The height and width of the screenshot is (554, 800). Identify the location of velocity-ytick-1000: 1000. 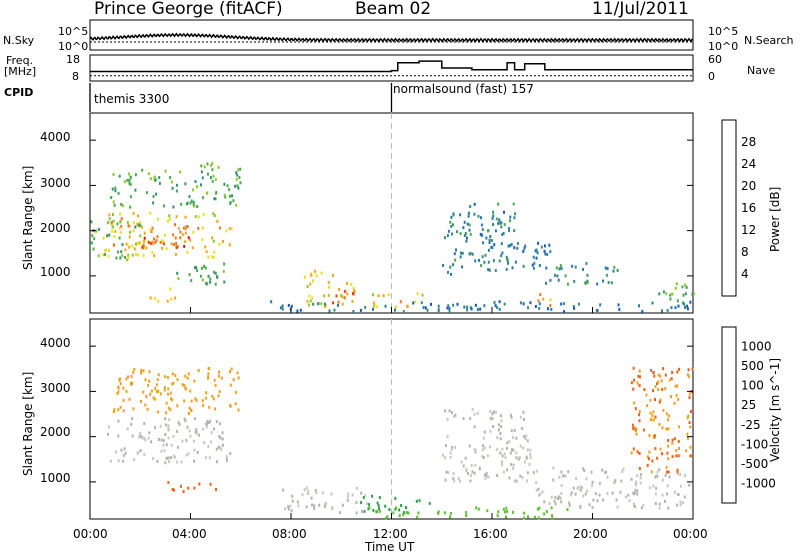
(55, 478).